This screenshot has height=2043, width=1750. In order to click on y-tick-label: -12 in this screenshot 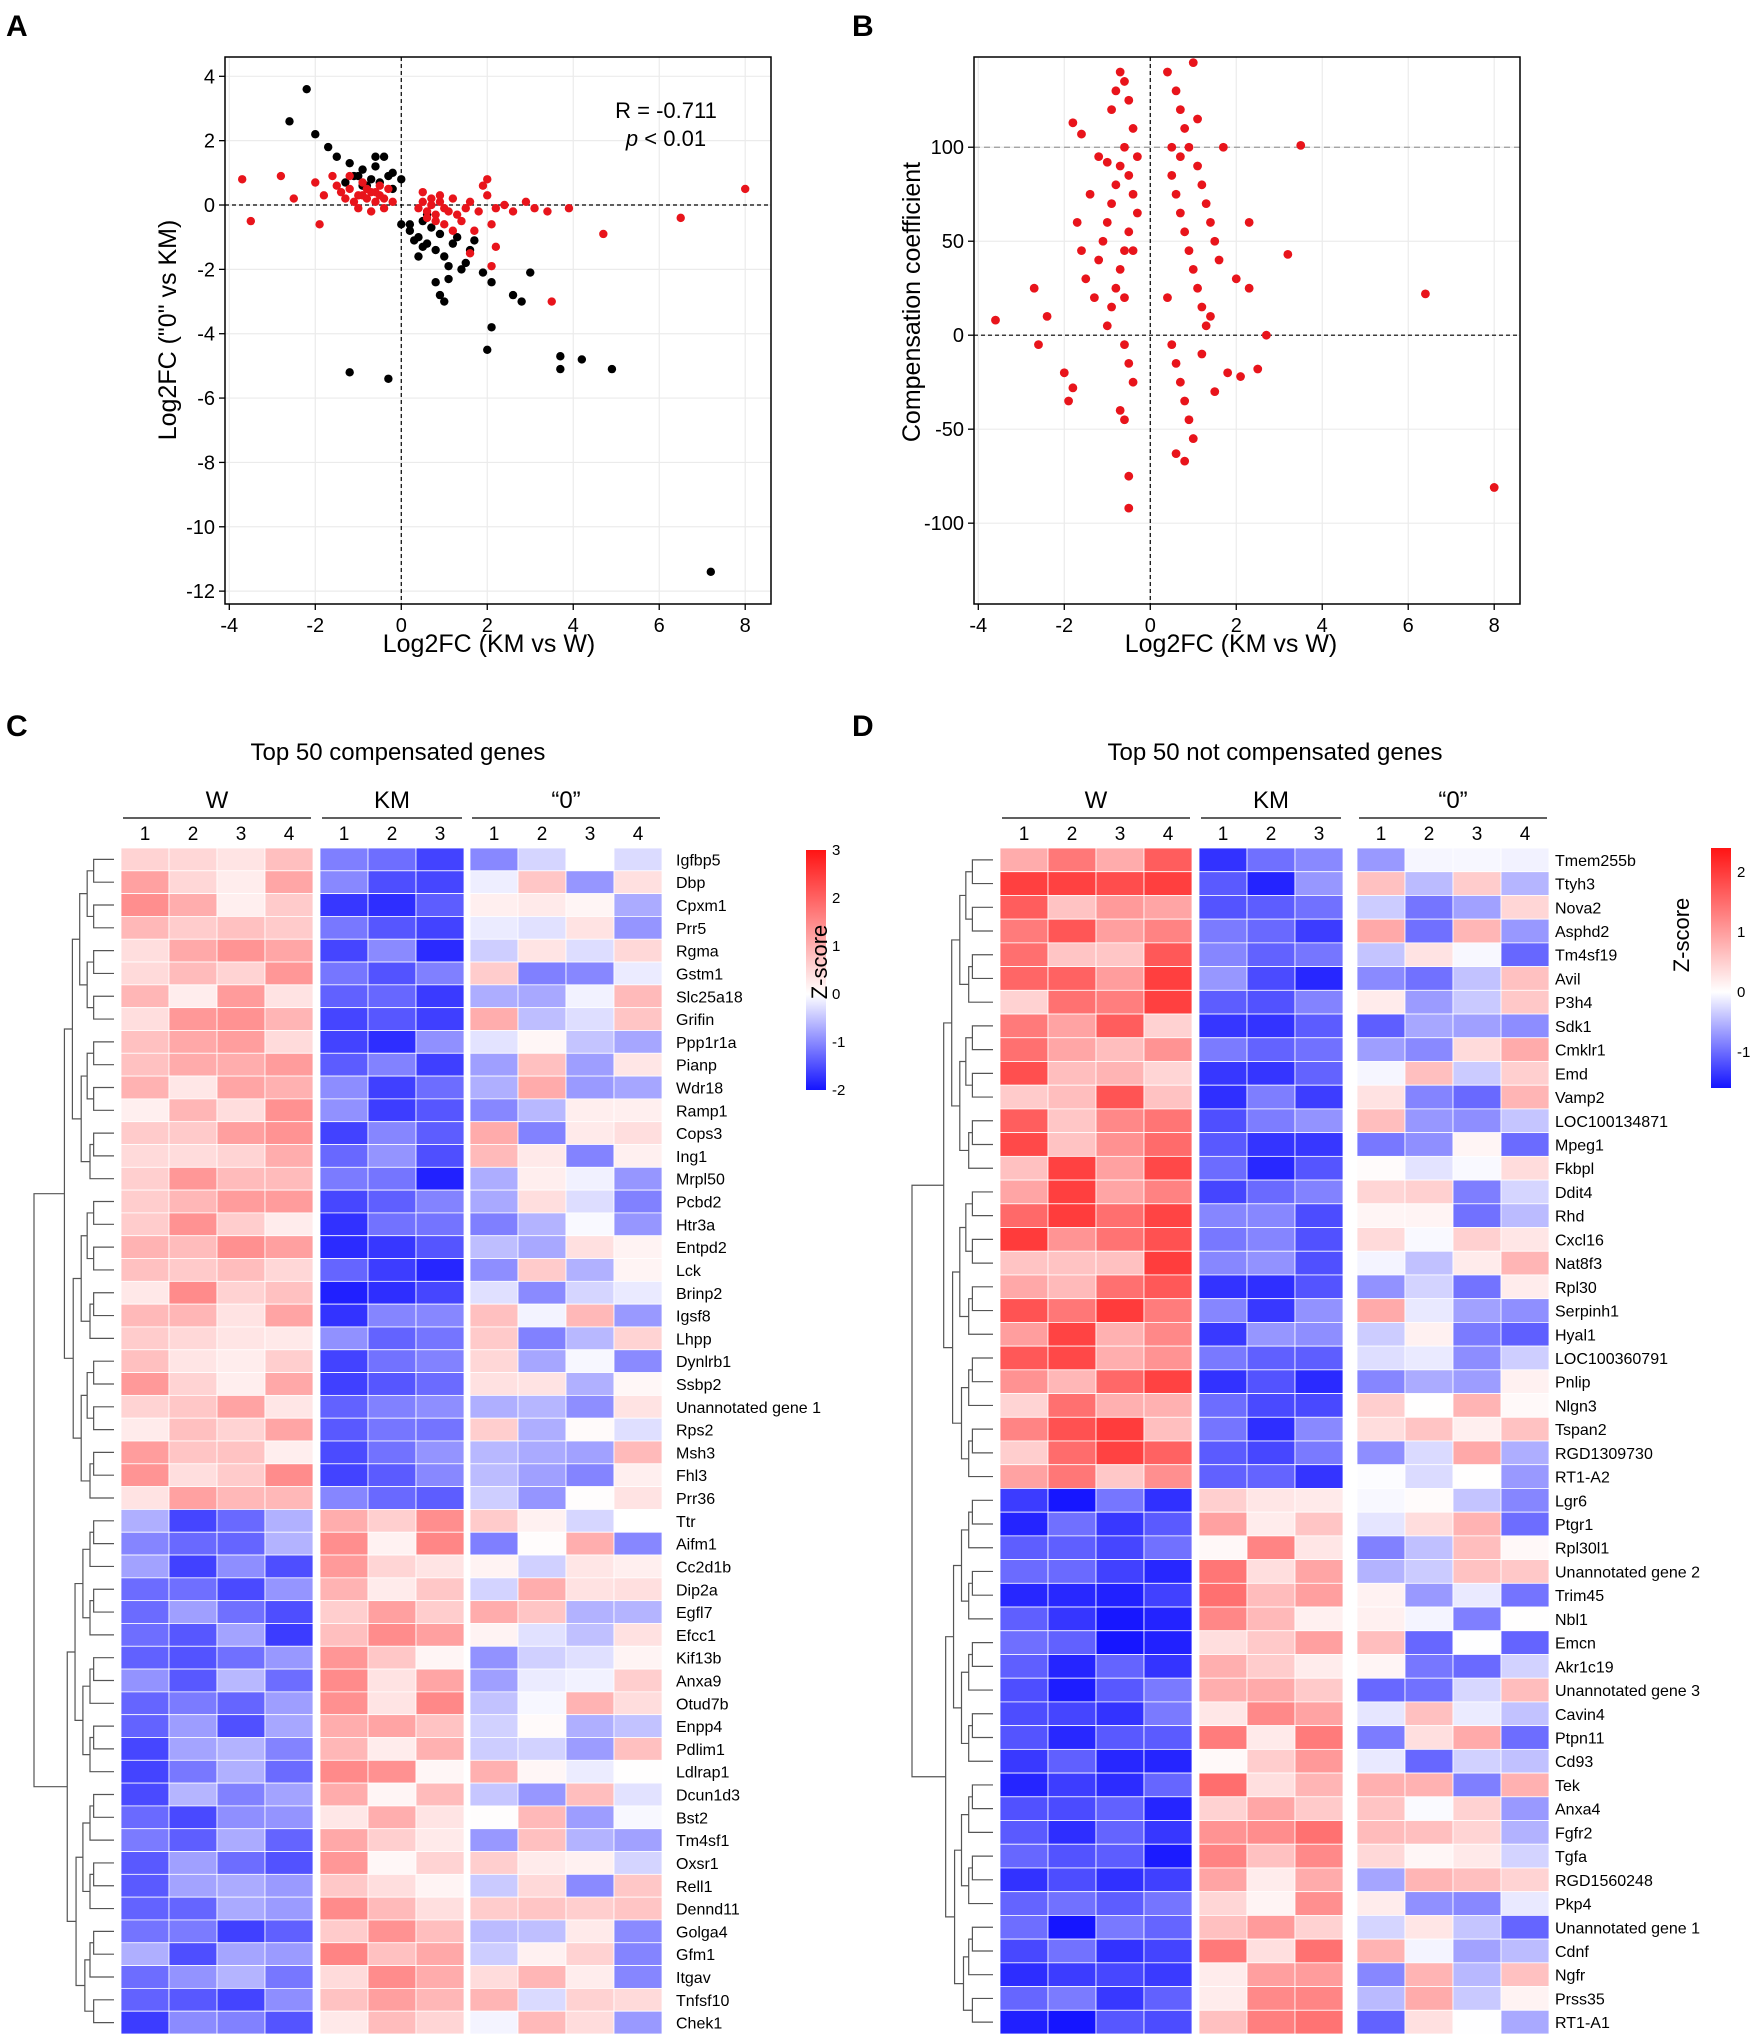, I will do `click(200, 592)`.